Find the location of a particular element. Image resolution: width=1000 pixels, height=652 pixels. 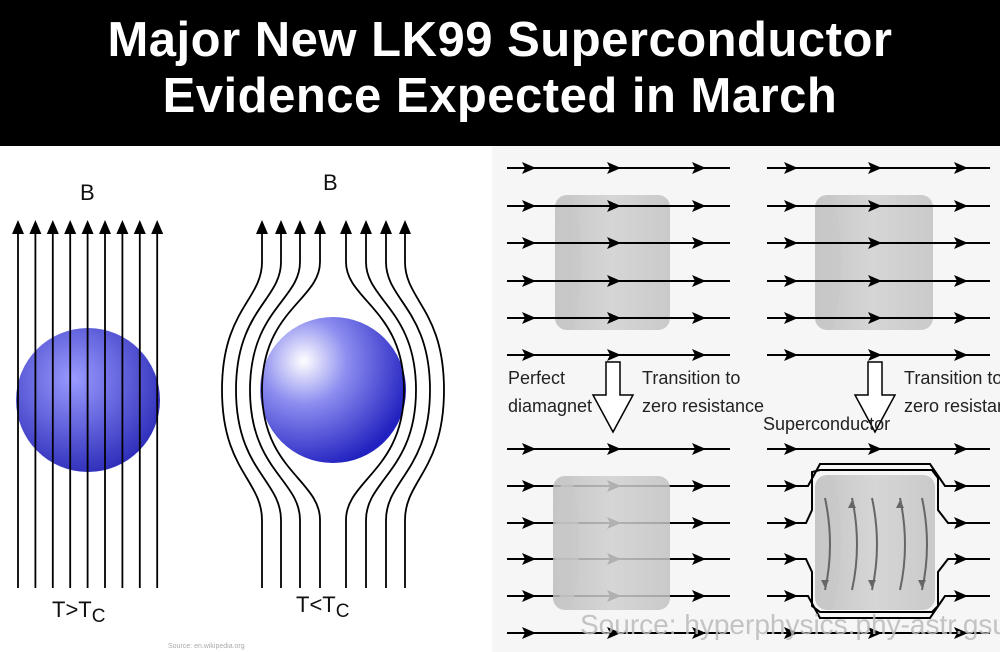

headline-line-1: Major New LK99 Superconductor is located at coordinates (500, 40).